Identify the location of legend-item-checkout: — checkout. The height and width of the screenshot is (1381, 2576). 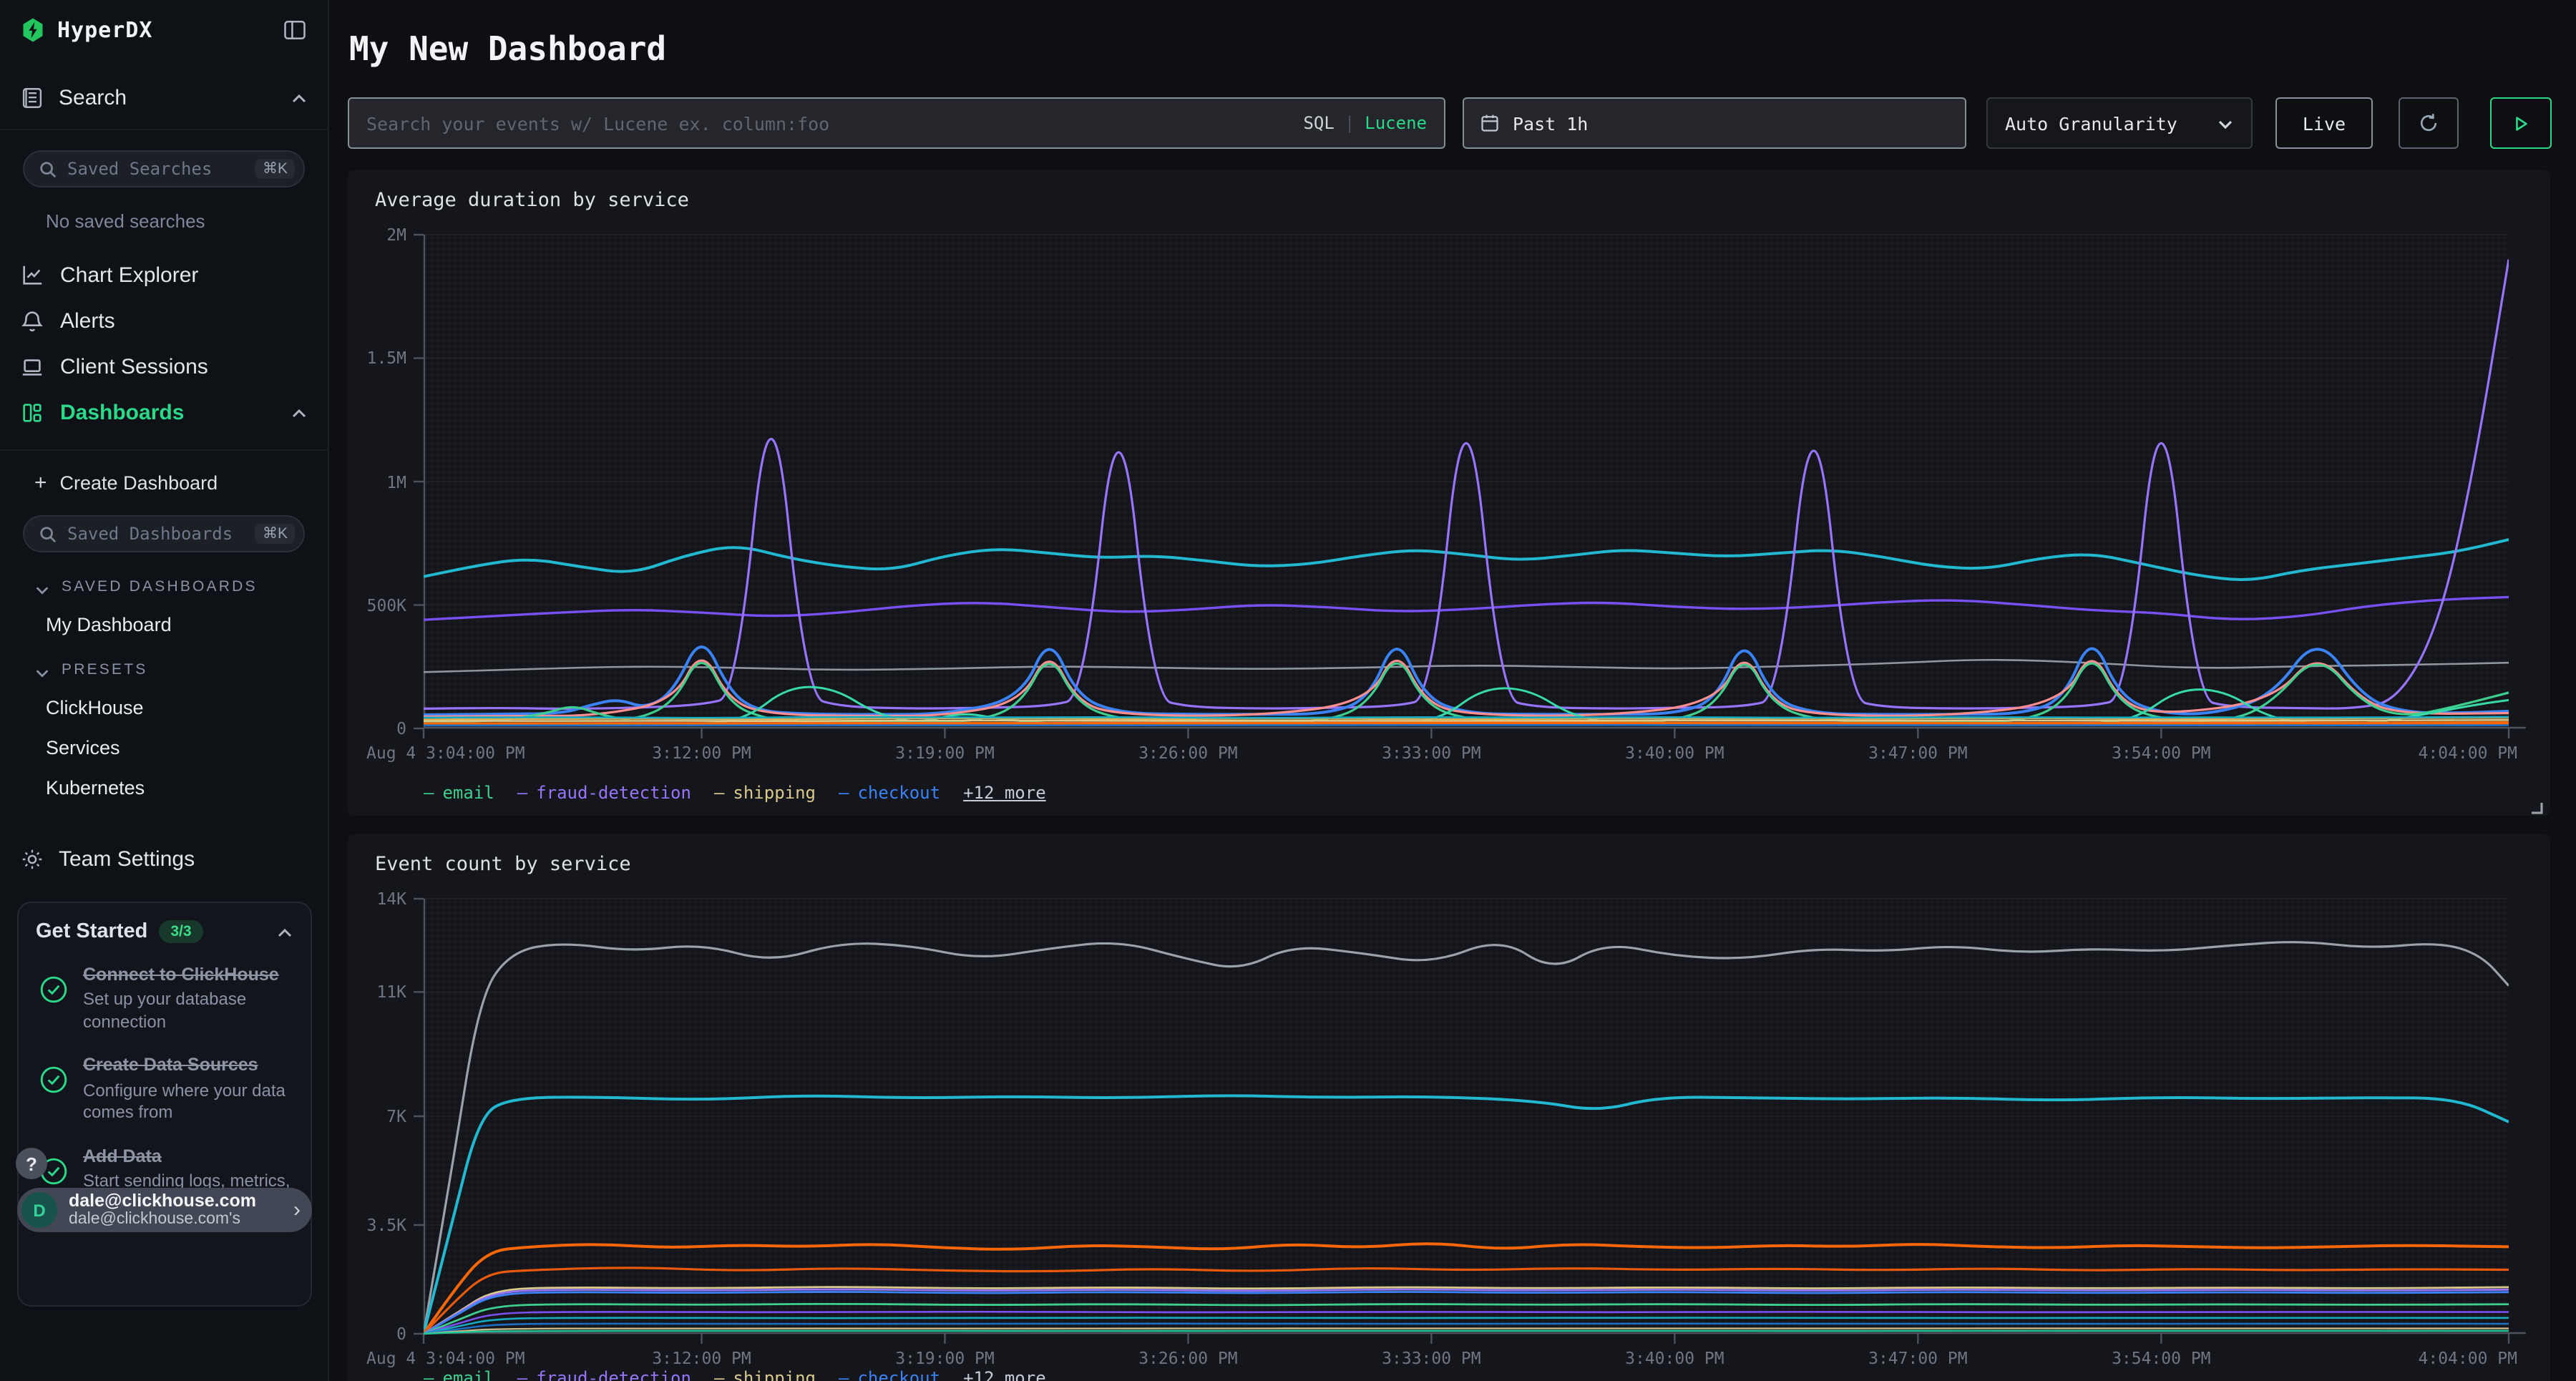
(889, 793).